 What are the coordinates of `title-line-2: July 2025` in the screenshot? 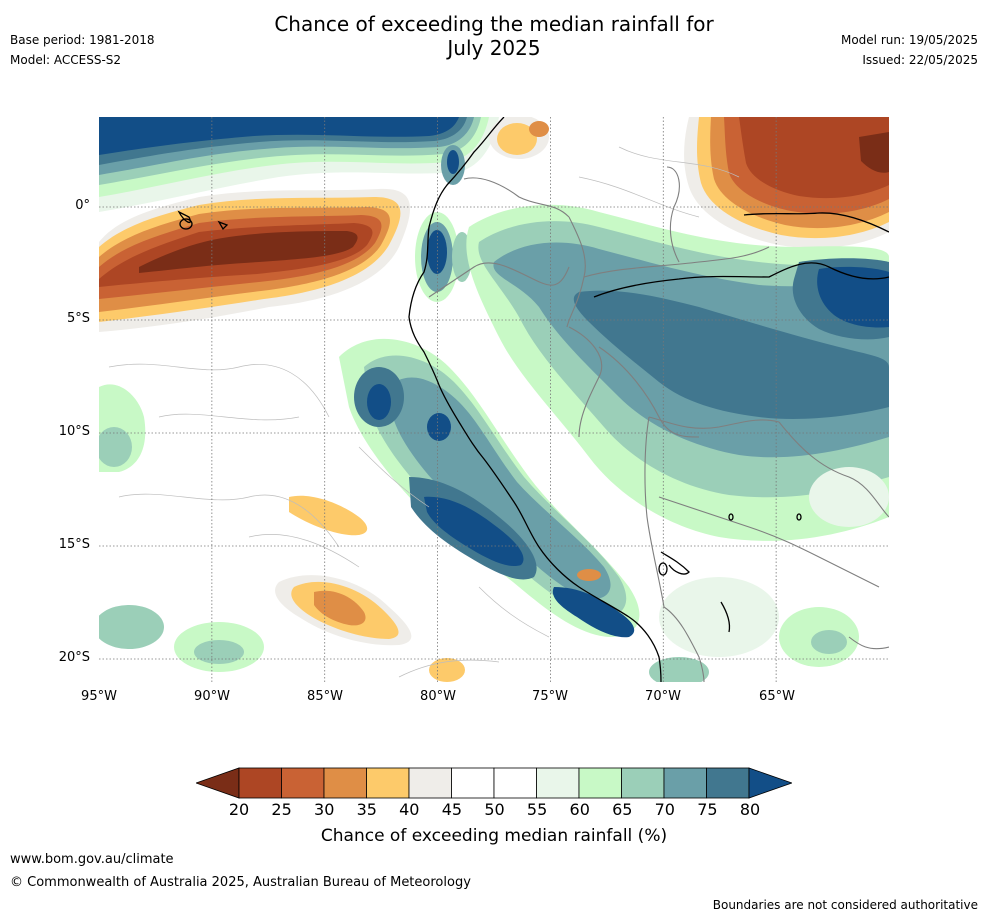 It's located at (494, 48).